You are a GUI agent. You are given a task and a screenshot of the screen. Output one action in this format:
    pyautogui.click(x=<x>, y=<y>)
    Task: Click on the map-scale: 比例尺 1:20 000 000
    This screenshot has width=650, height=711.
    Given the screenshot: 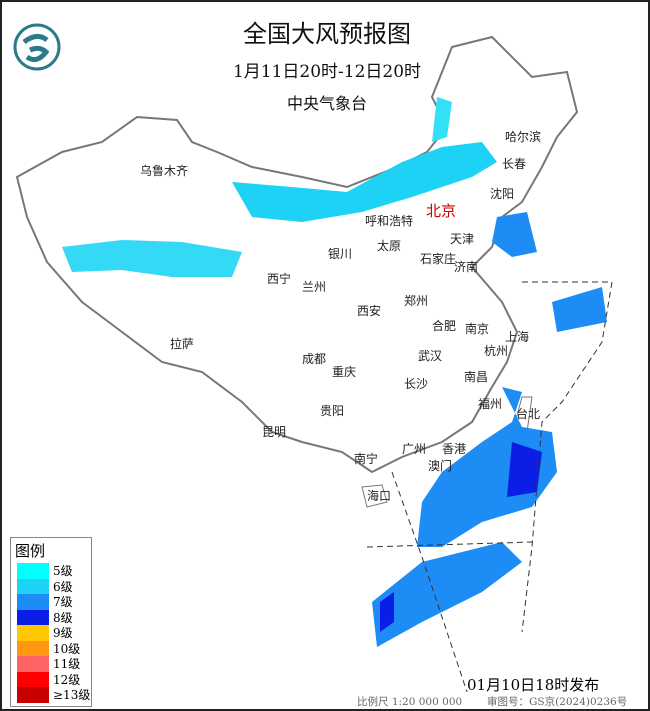 What is the action you would take?
    pyautogui.click(x=410, y=702)
    